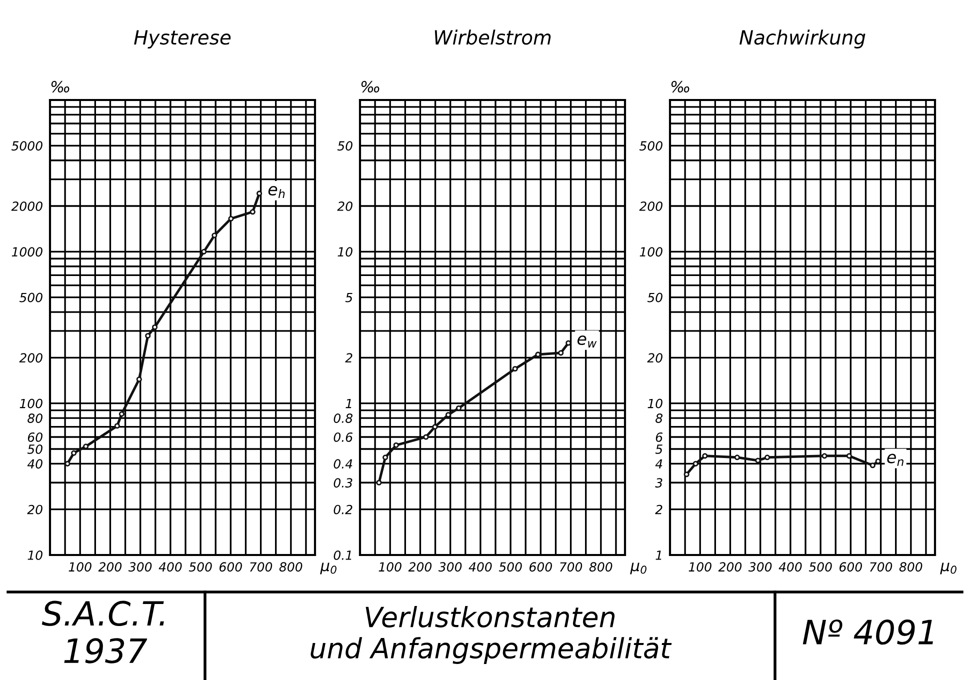 Image resolution: width=970 pixels, height=680 pixels. I want to click on y-tick-label: 2, so click(658, 509).